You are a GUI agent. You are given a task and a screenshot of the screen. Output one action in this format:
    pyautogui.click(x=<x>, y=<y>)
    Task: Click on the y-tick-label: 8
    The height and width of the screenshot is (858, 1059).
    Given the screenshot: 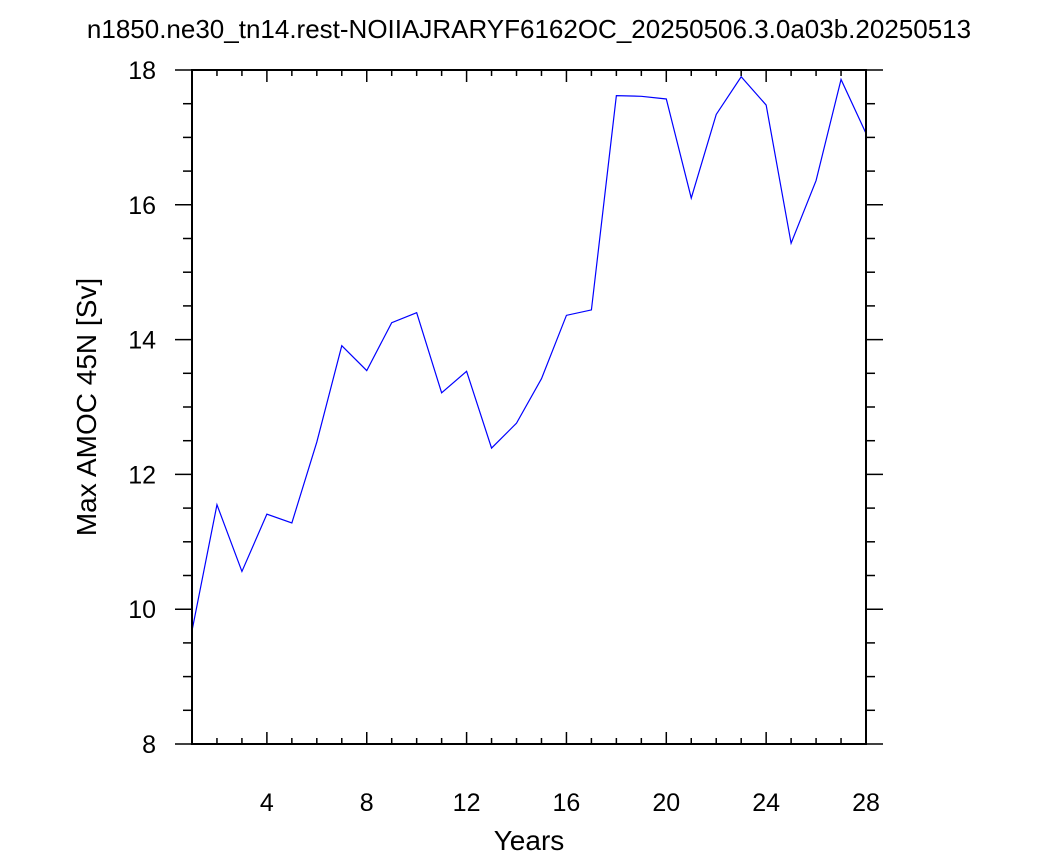 What is the action you would take?
    pyautogui.click(x=149, y=745)
    